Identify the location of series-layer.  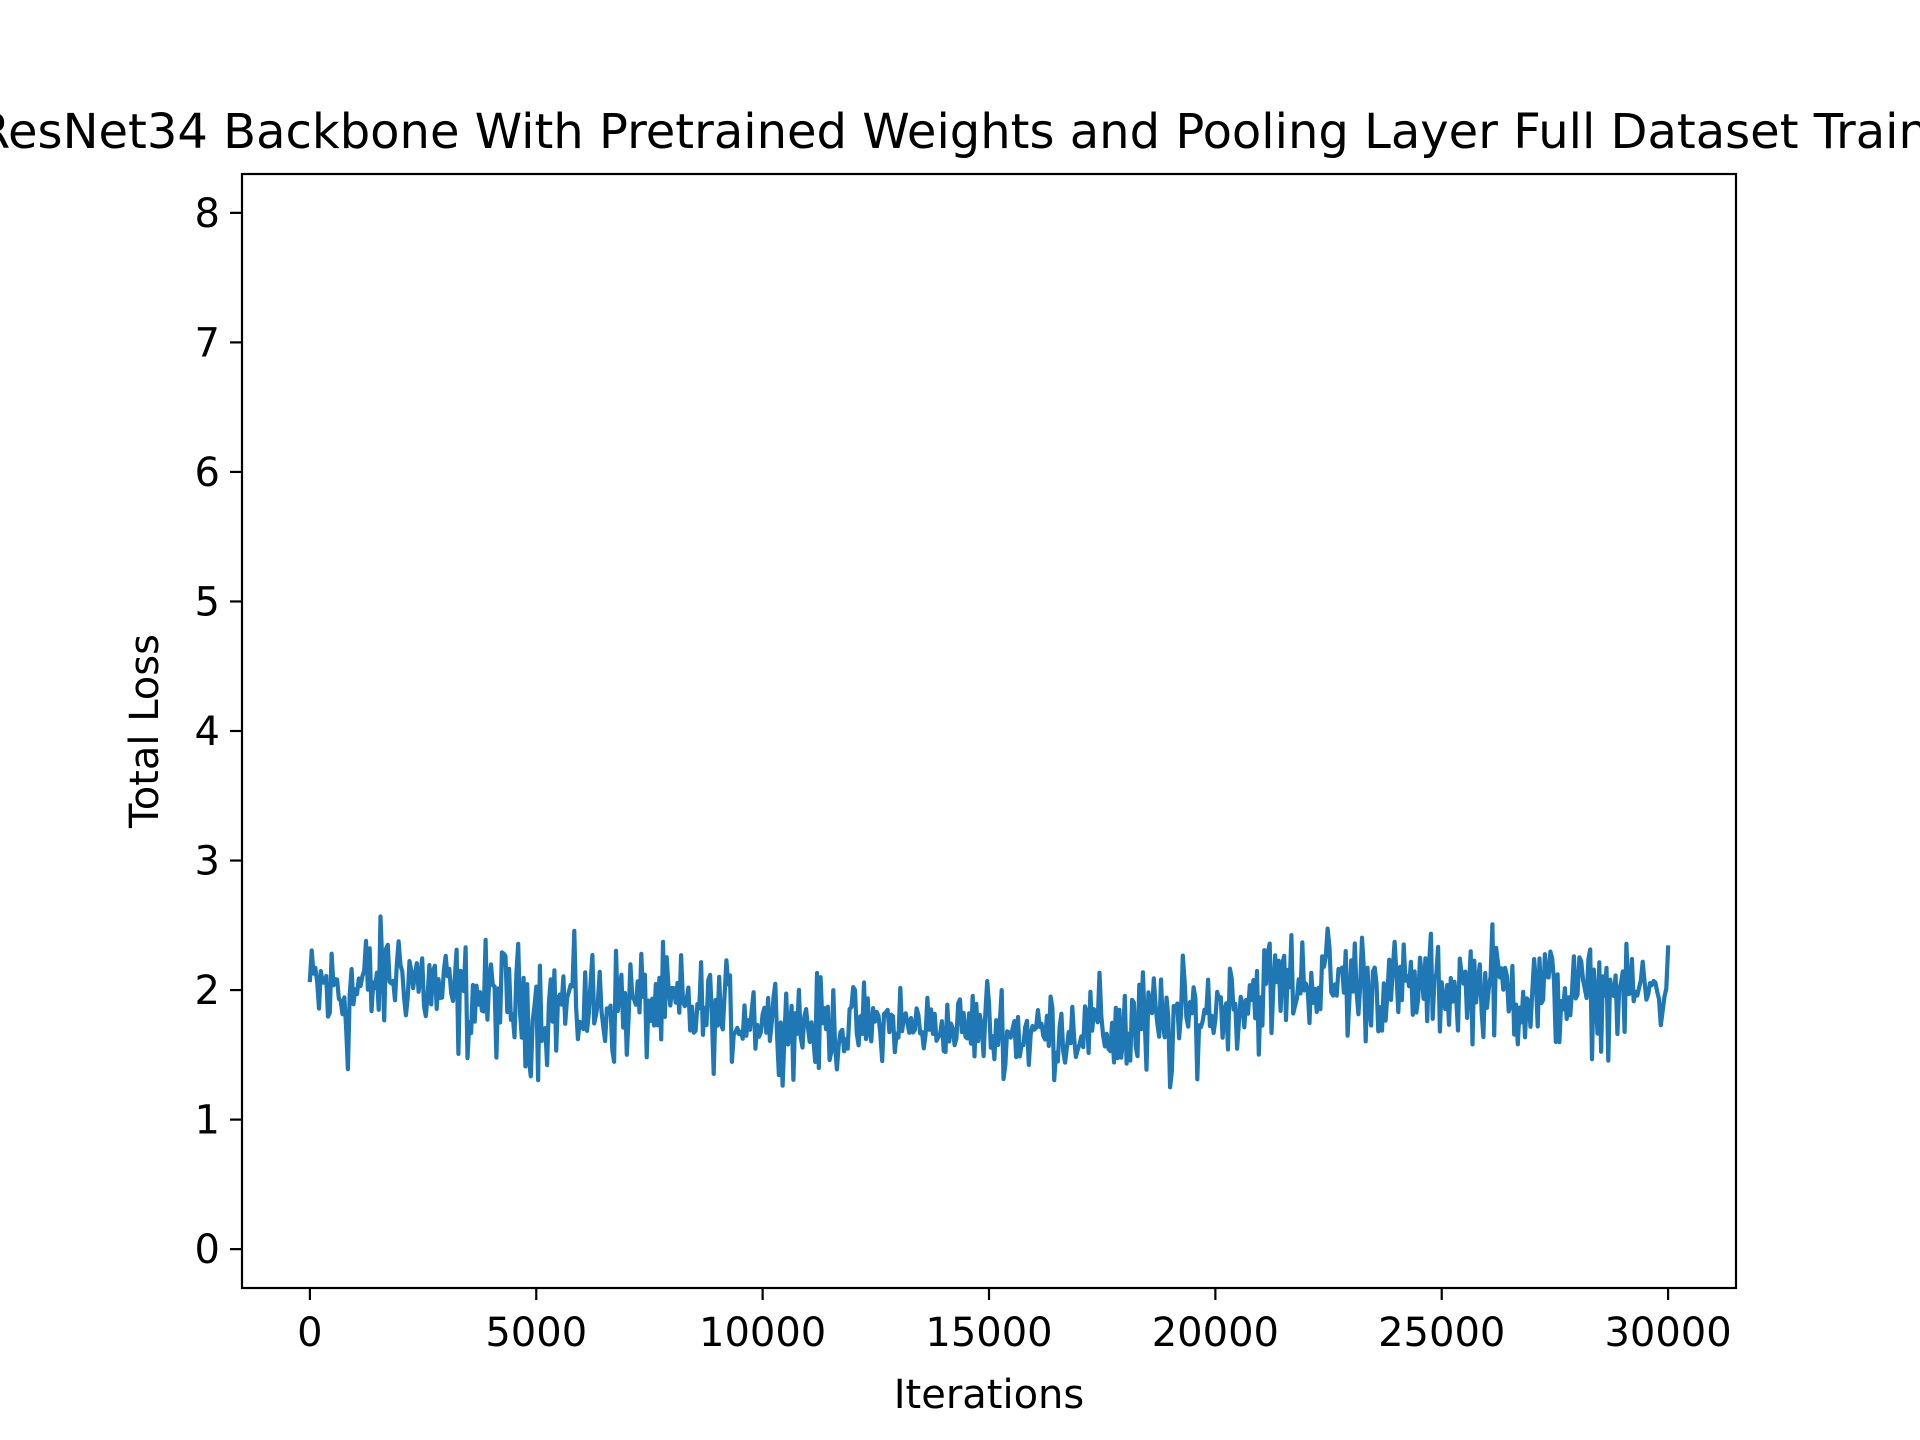
(989, 1002).